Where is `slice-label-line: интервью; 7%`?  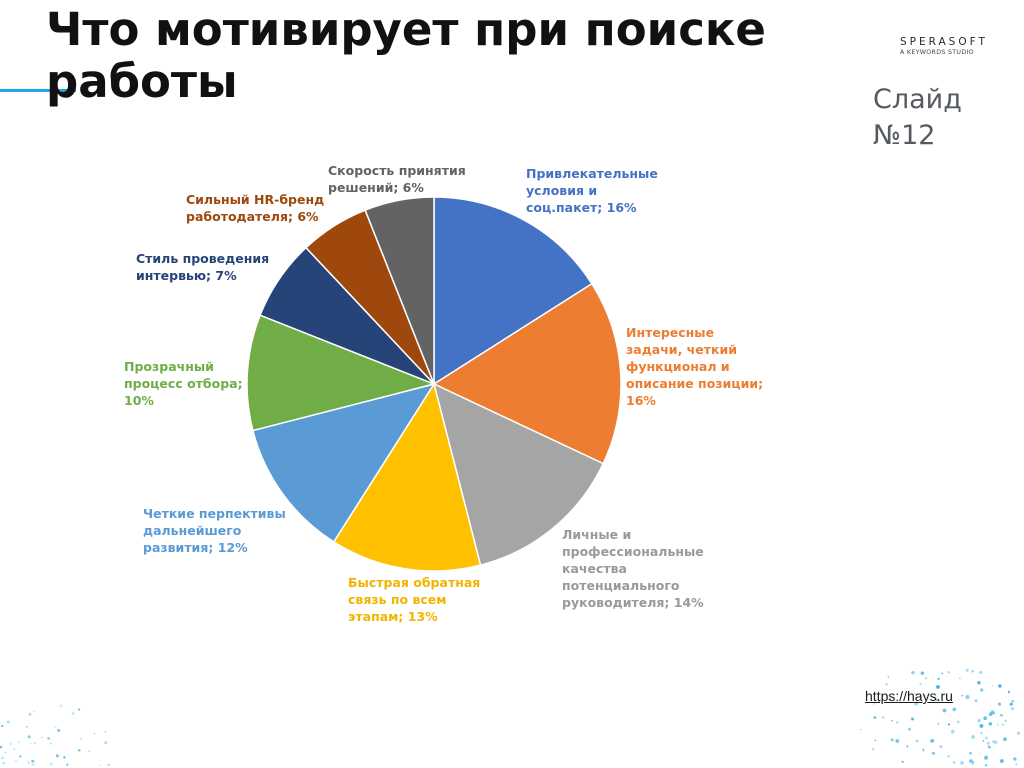 slice-label-line: интервью; 7% is located at coordinates (186, 275).